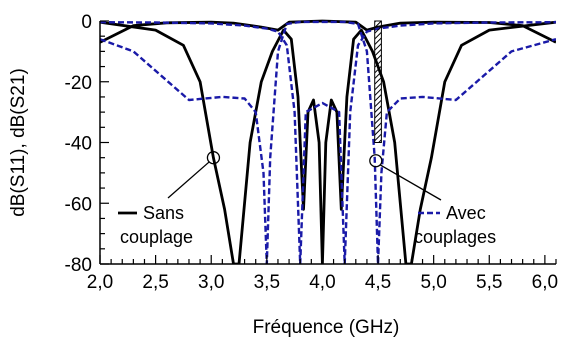 This screenshot has height=340, width=566. What do you see at coordinates (155, 225) in the screenshot?
I see `legend-sans-couplage: Sans couplage` at bounding box center [155, 225].